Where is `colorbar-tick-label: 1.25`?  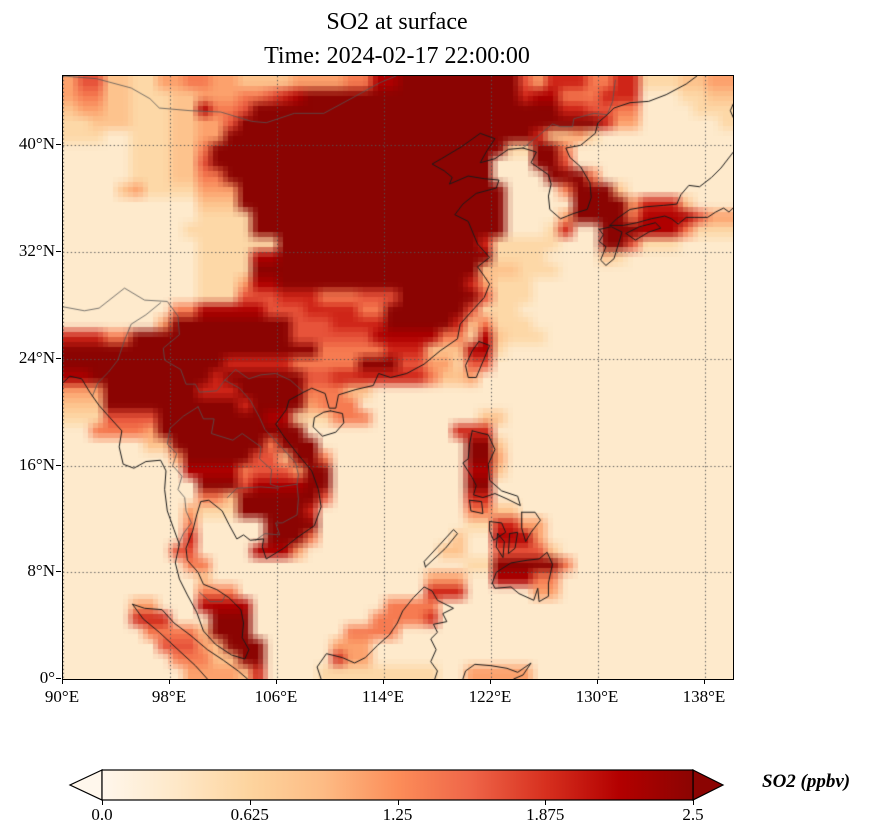
colorbar-tick-label: 1.25 is located at coordinates (397, 814).